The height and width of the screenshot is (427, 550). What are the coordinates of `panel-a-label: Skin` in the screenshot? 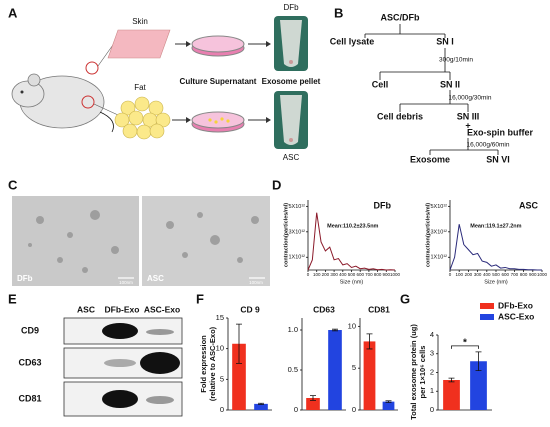 It's located at (140, 21).